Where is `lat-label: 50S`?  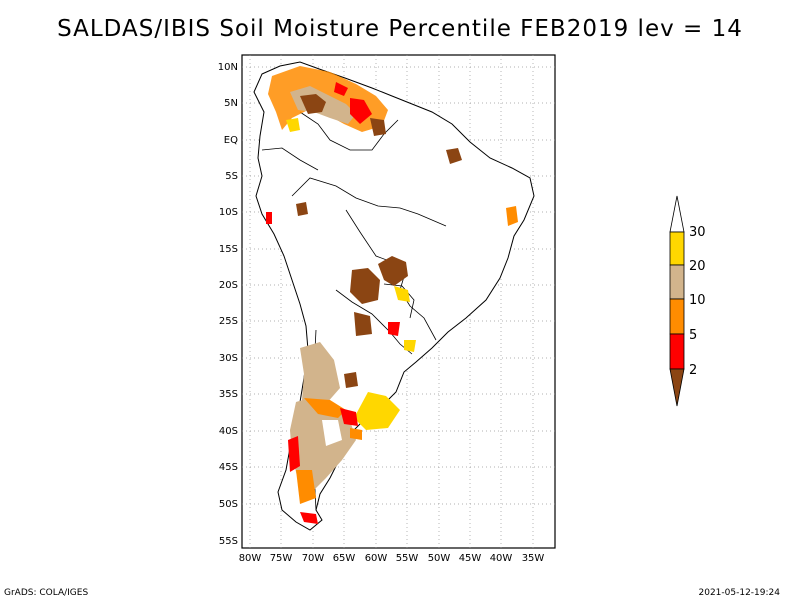
lat-label: 50S is located at coordinates (228, 504).